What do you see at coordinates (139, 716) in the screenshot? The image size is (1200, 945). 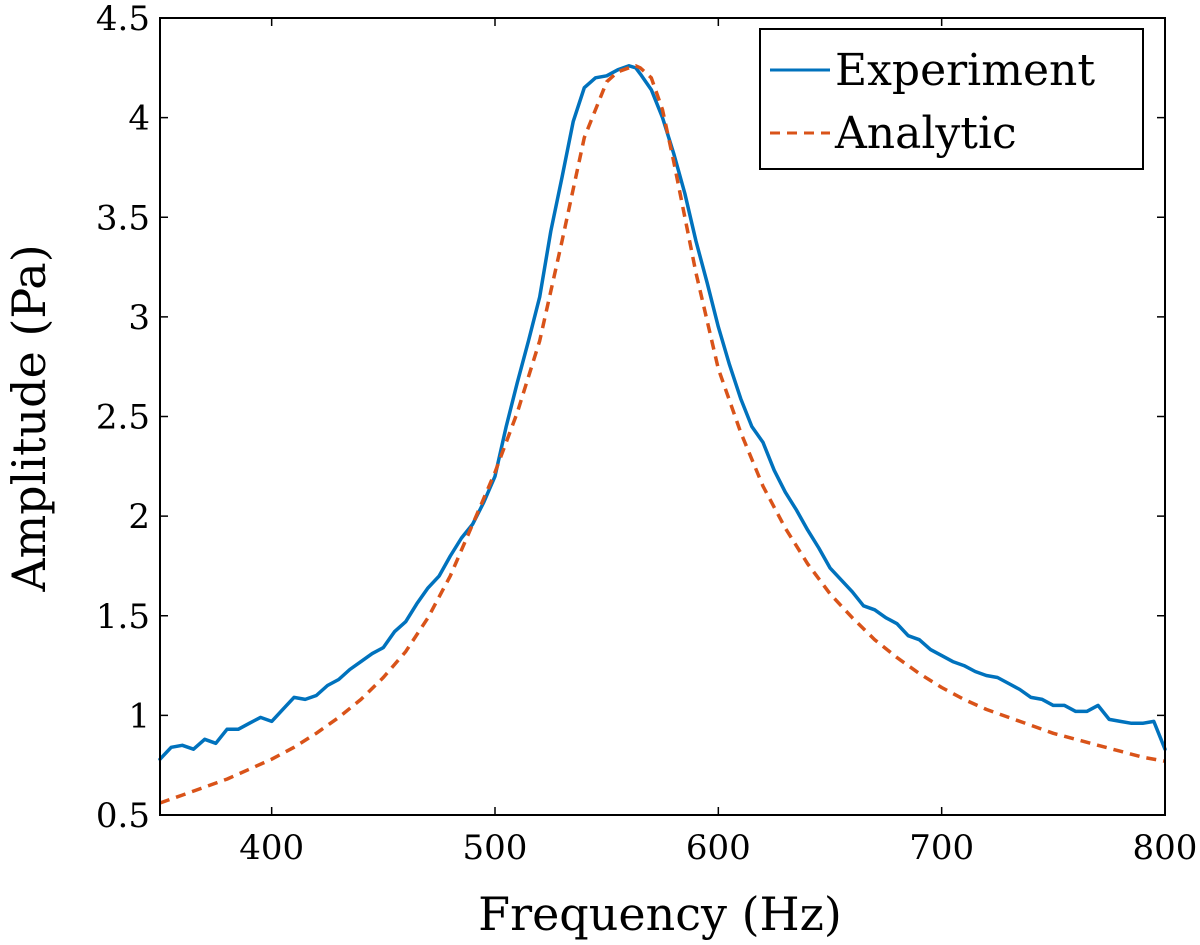 I see `y-tick-label: 1` at bounding box center [139, 716].